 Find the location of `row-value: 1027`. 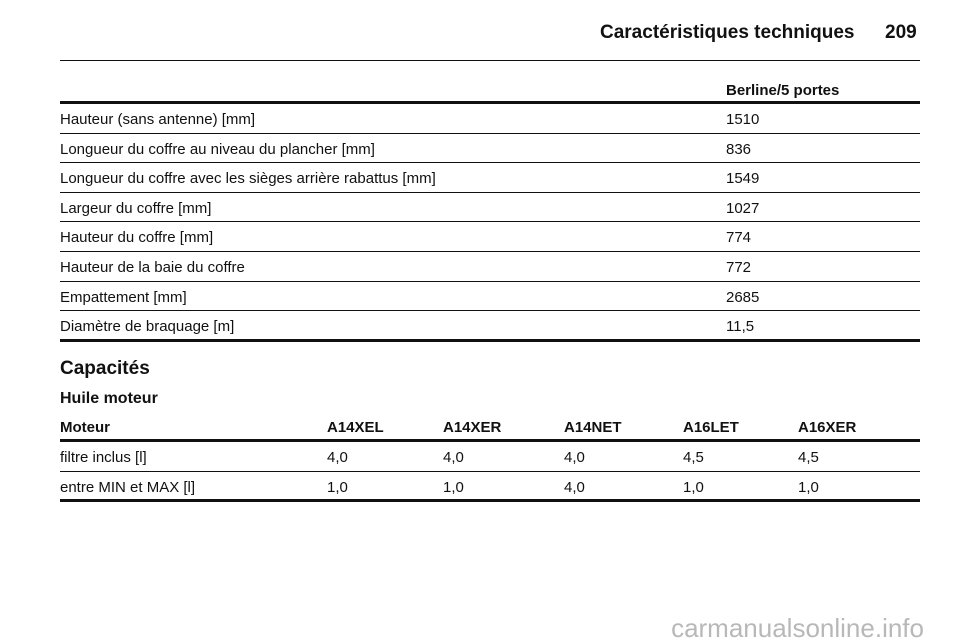

row-value: 1027 is located at coordinates (743, 208).